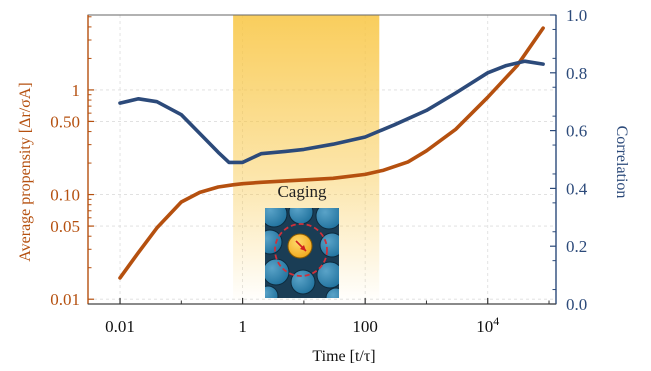 The height and width of the screenshot is (371, 651). I want to click on left-axis: 0.01 0.05 0.10 0.50 1, so click(72, 162).